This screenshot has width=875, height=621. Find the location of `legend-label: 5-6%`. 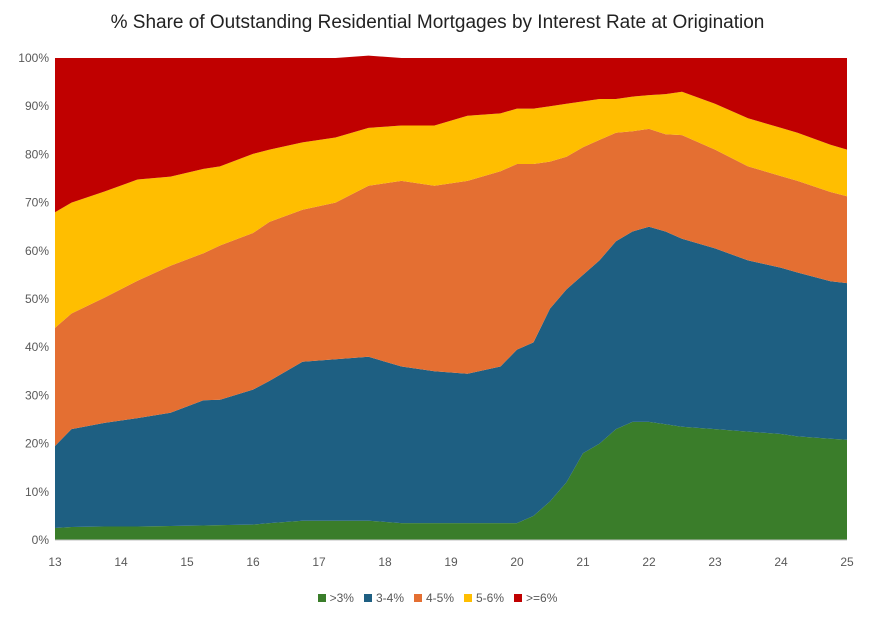

legend-label: 5-6% is located at coordinates (490, 598).